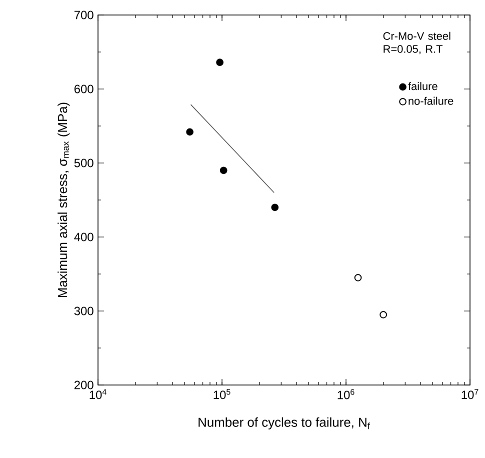 The width and height of the screenshot is (485, 458). What do you see at coordinates (84, 385) in the screenshot?
I see `y-tick-label: 200` at bounding box center [84, 385].